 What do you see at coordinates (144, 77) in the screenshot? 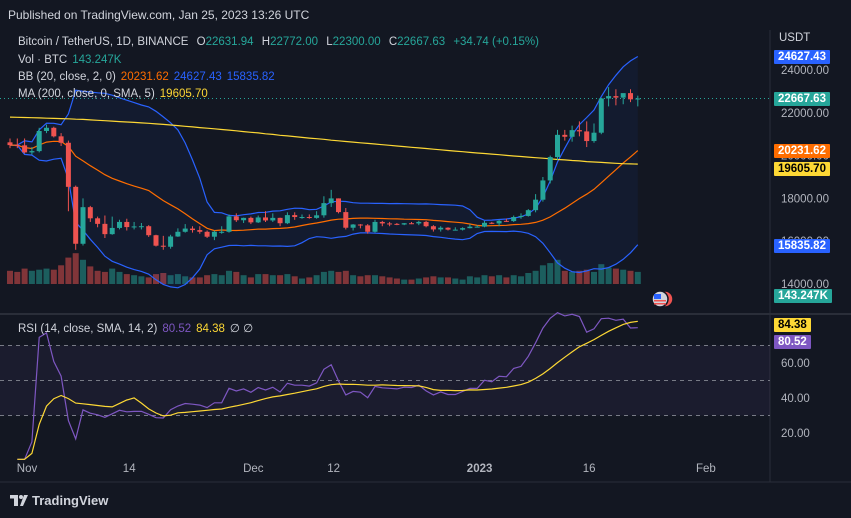
I see `bb-mid-value: 20231.62` at bounding box center [144, 77].